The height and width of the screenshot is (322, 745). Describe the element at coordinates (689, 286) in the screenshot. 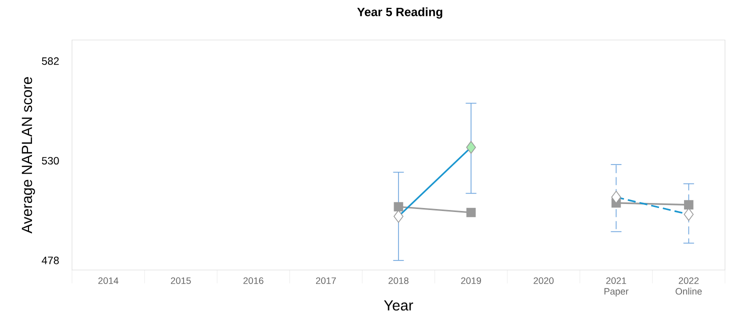

I see `x-tick-label: 2022 Online` at that location.